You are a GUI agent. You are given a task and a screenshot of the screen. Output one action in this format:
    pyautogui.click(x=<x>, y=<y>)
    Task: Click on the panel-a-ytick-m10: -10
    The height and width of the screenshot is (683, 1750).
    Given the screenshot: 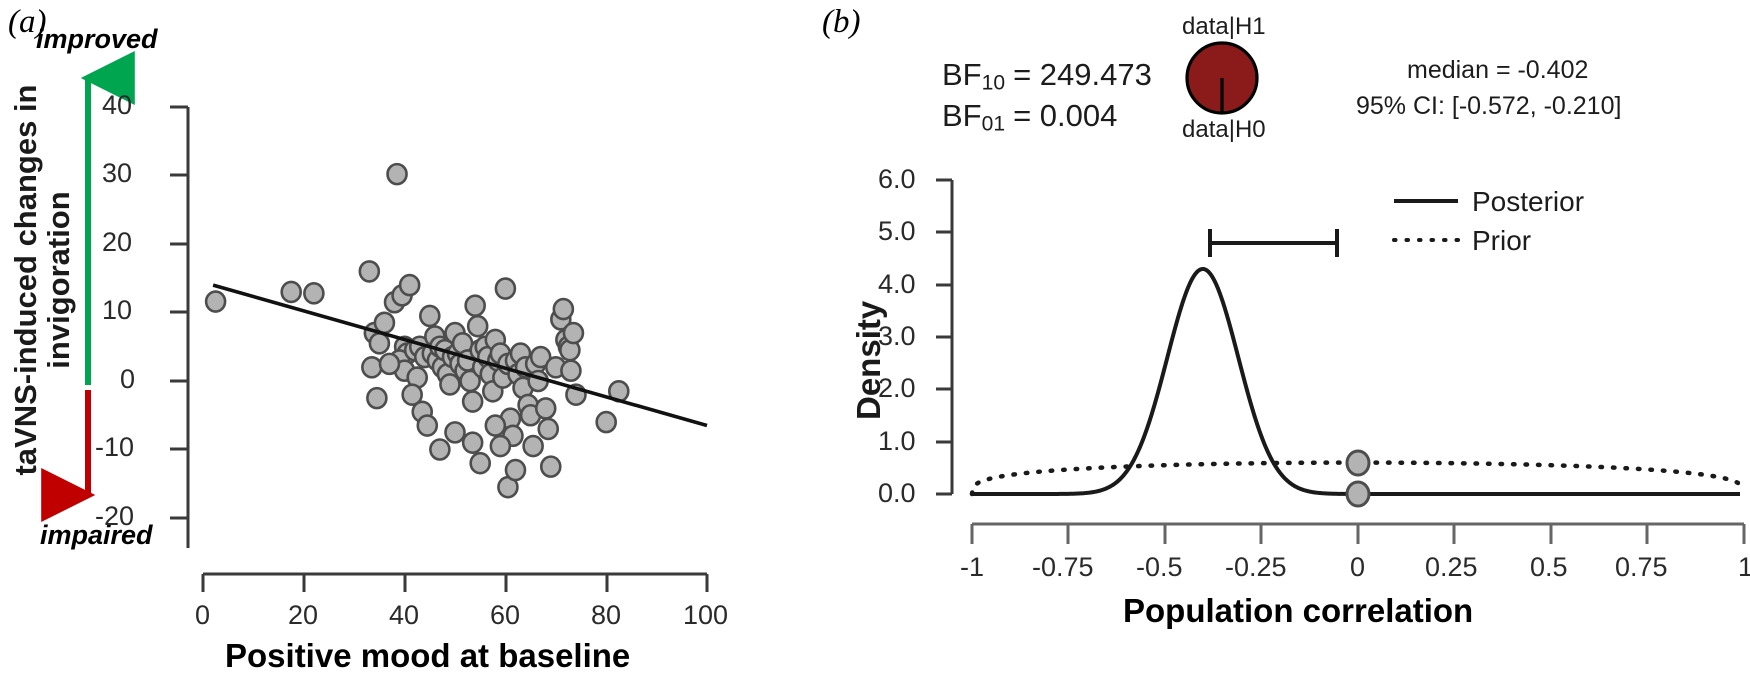 What is the action you would take?
    pyautogui.click(x=115, y=447)
    